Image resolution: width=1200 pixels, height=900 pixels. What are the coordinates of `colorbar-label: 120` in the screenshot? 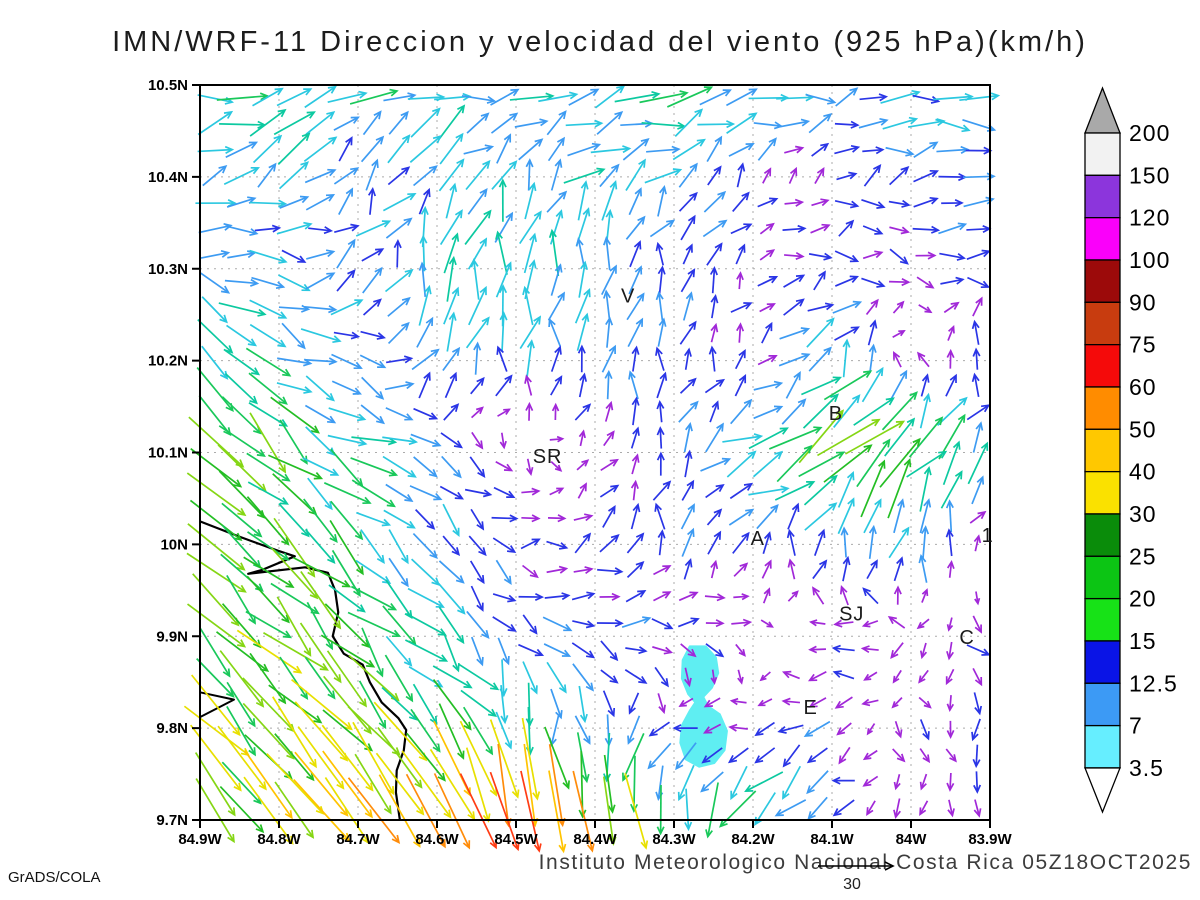 It's located at (1149, 218).